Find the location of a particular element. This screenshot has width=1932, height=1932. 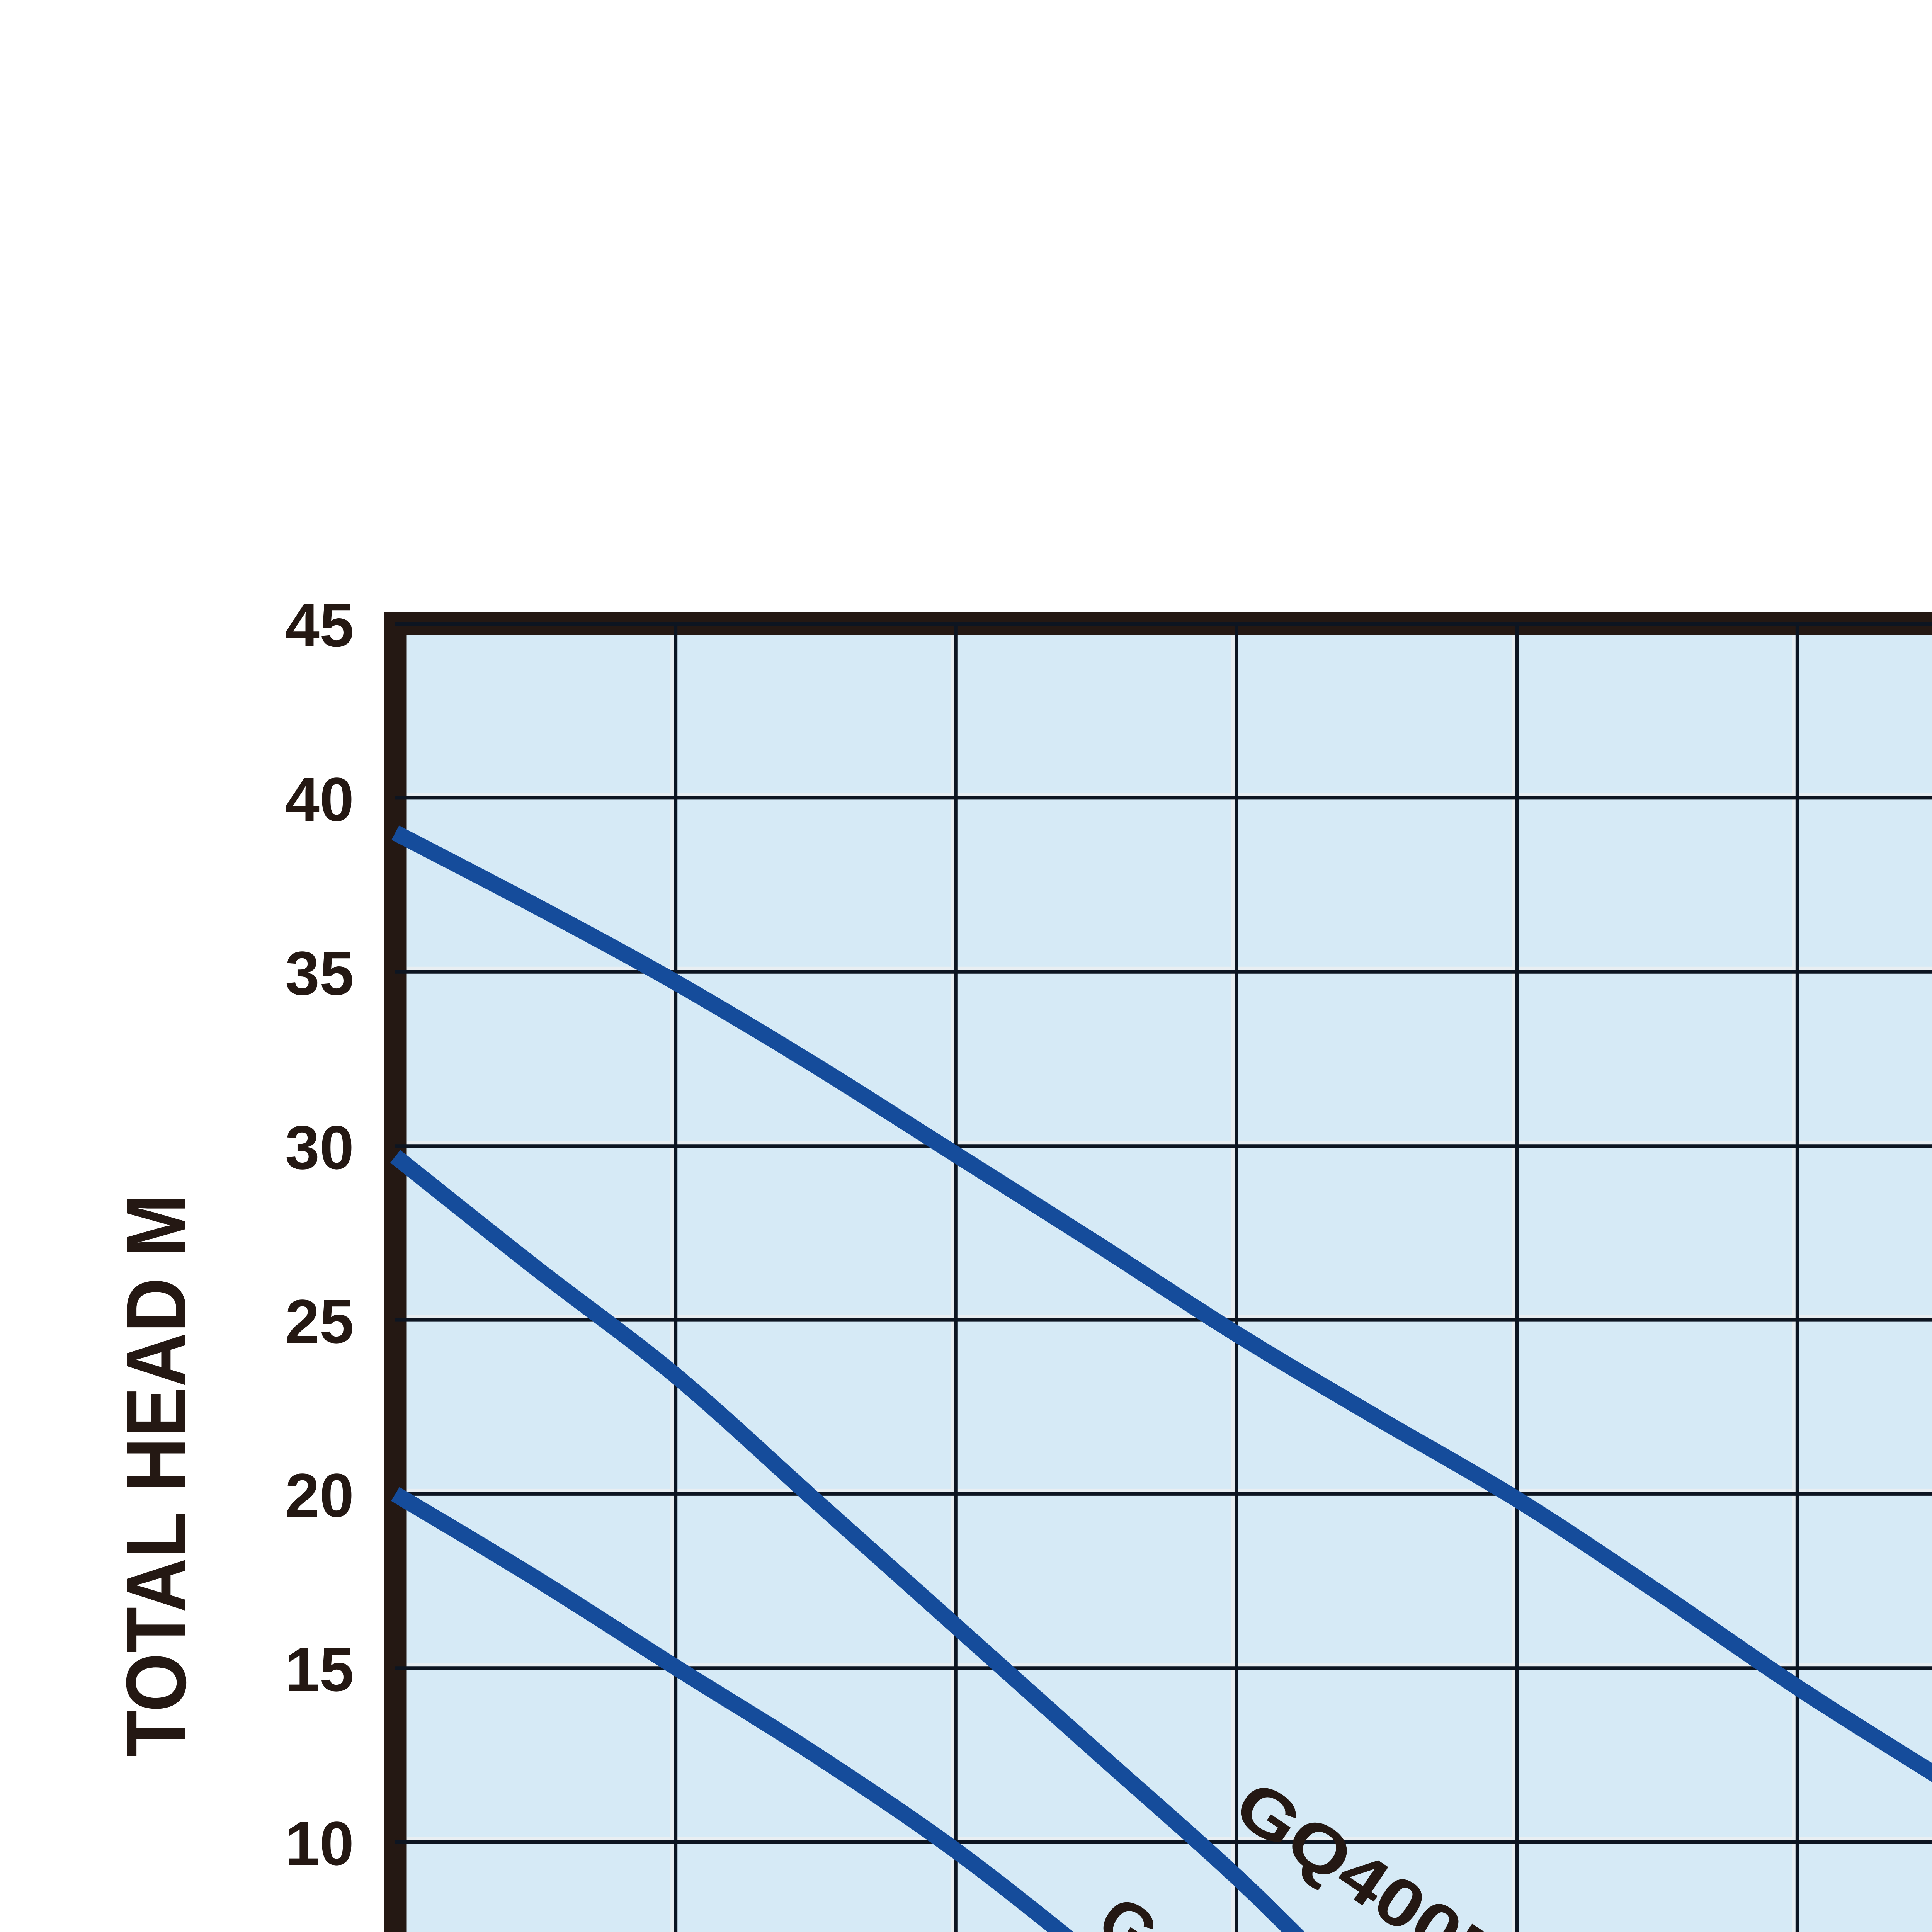

svg-text: 45 is located at coordinates (319, 625).